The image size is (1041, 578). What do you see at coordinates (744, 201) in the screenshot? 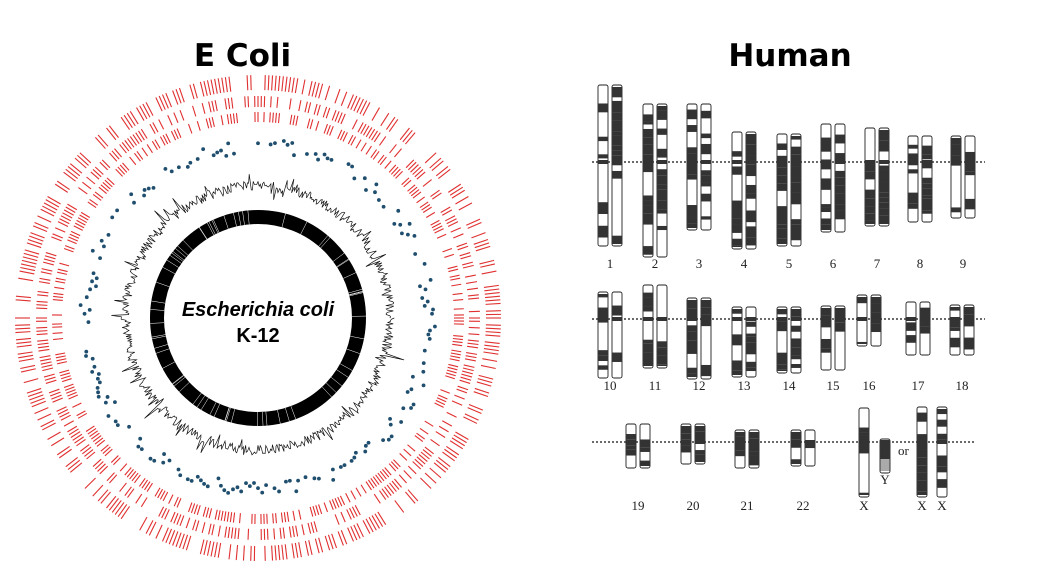
I see `chromosome-4: 4` at bounding box center [744, 201].